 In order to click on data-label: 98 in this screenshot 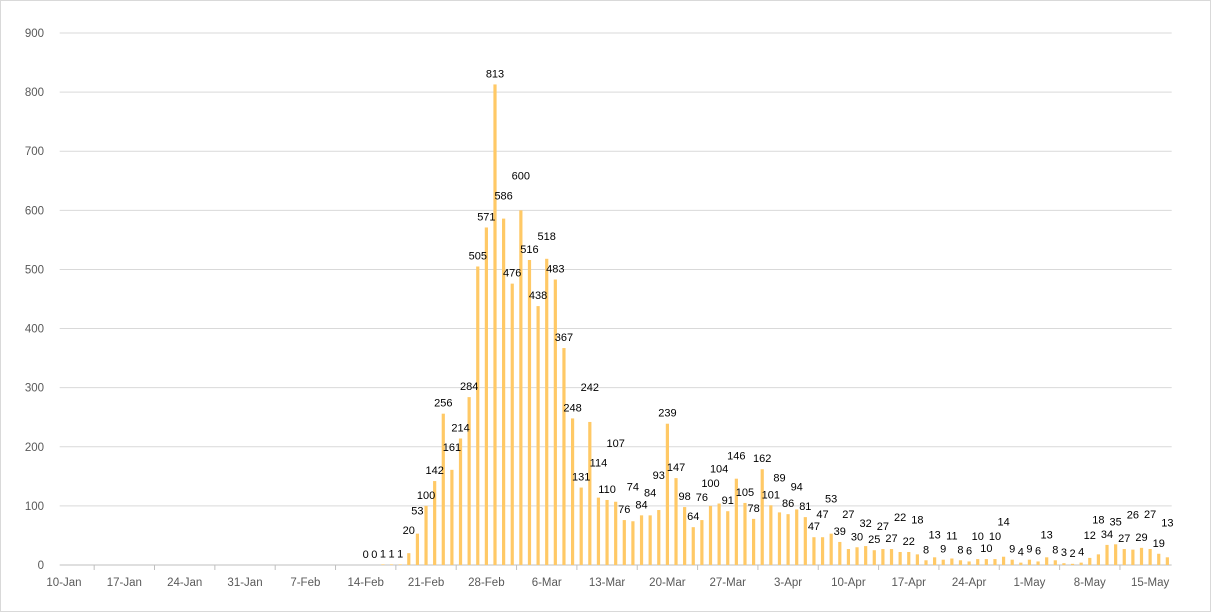, I will do `click(685, 497)`.